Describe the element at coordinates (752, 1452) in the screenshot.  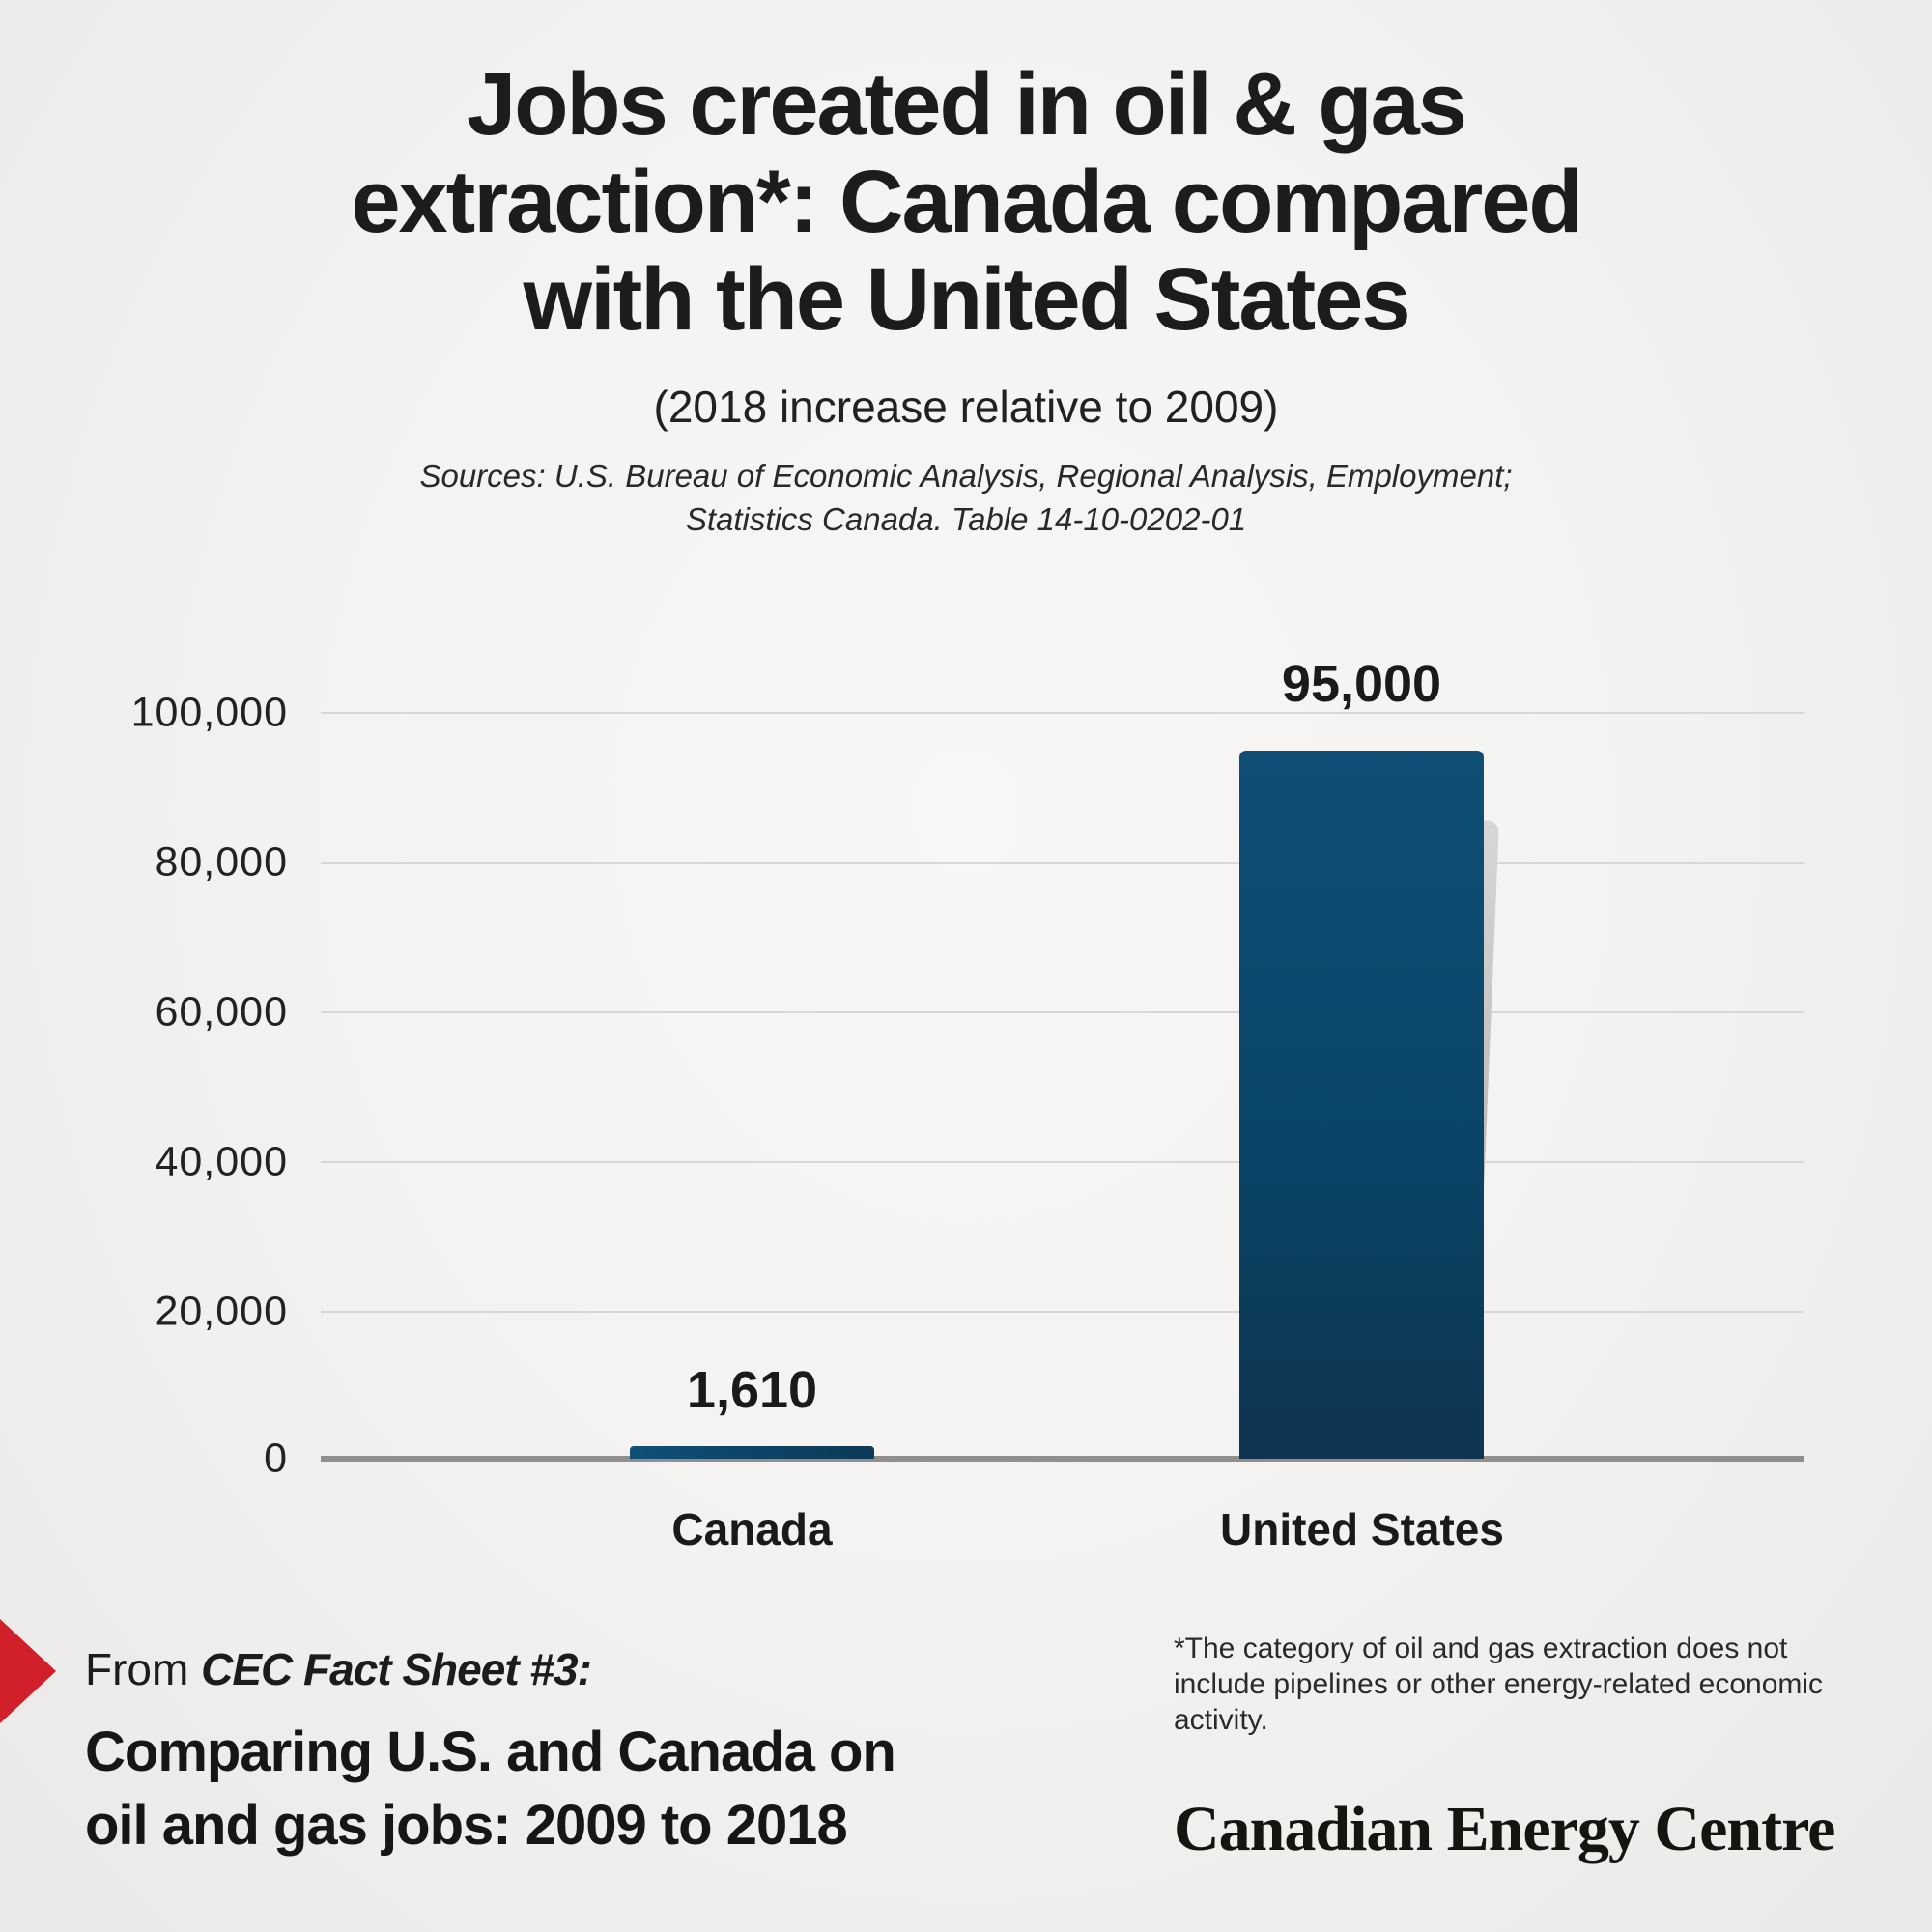
I see `bar-canada` at that location.